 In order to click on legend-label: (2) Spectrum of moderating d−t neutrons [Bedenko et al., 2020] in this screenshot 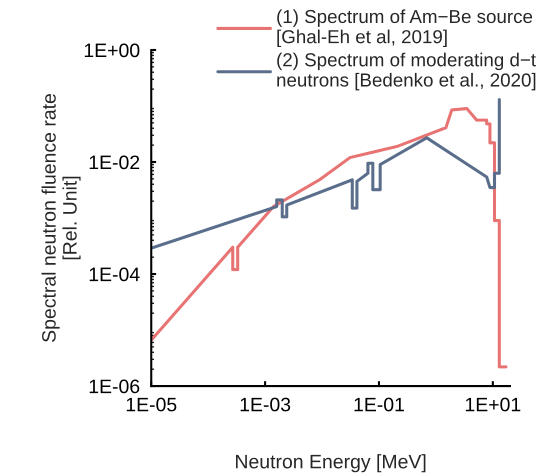, I will do `click(406, 71)`.